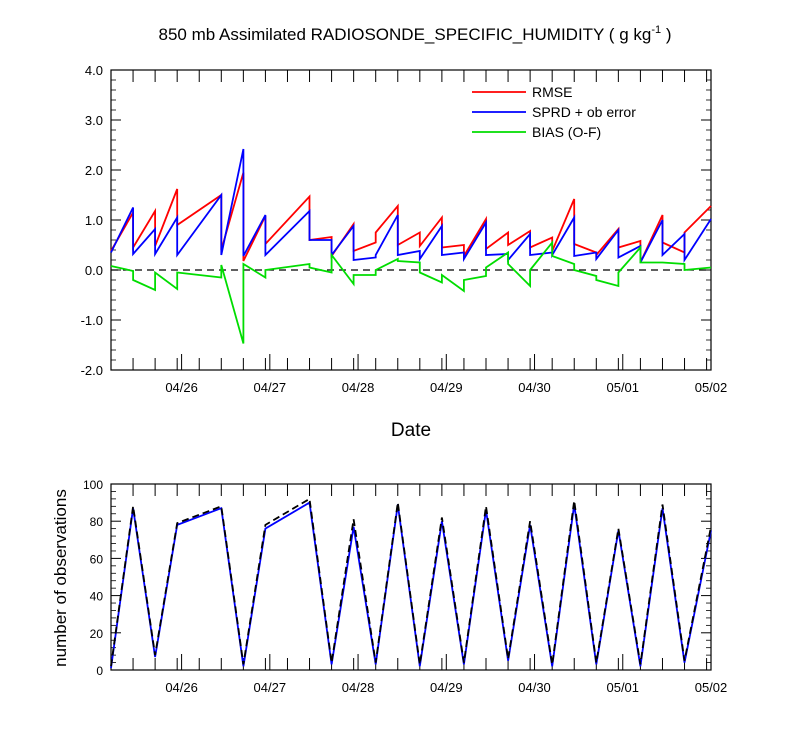 The image size is (800, 750). What do you see at coordinates (94, 220) in the screenshot?
I see `top-y-tick-label: 1.0` at bounding box center [94, 220].